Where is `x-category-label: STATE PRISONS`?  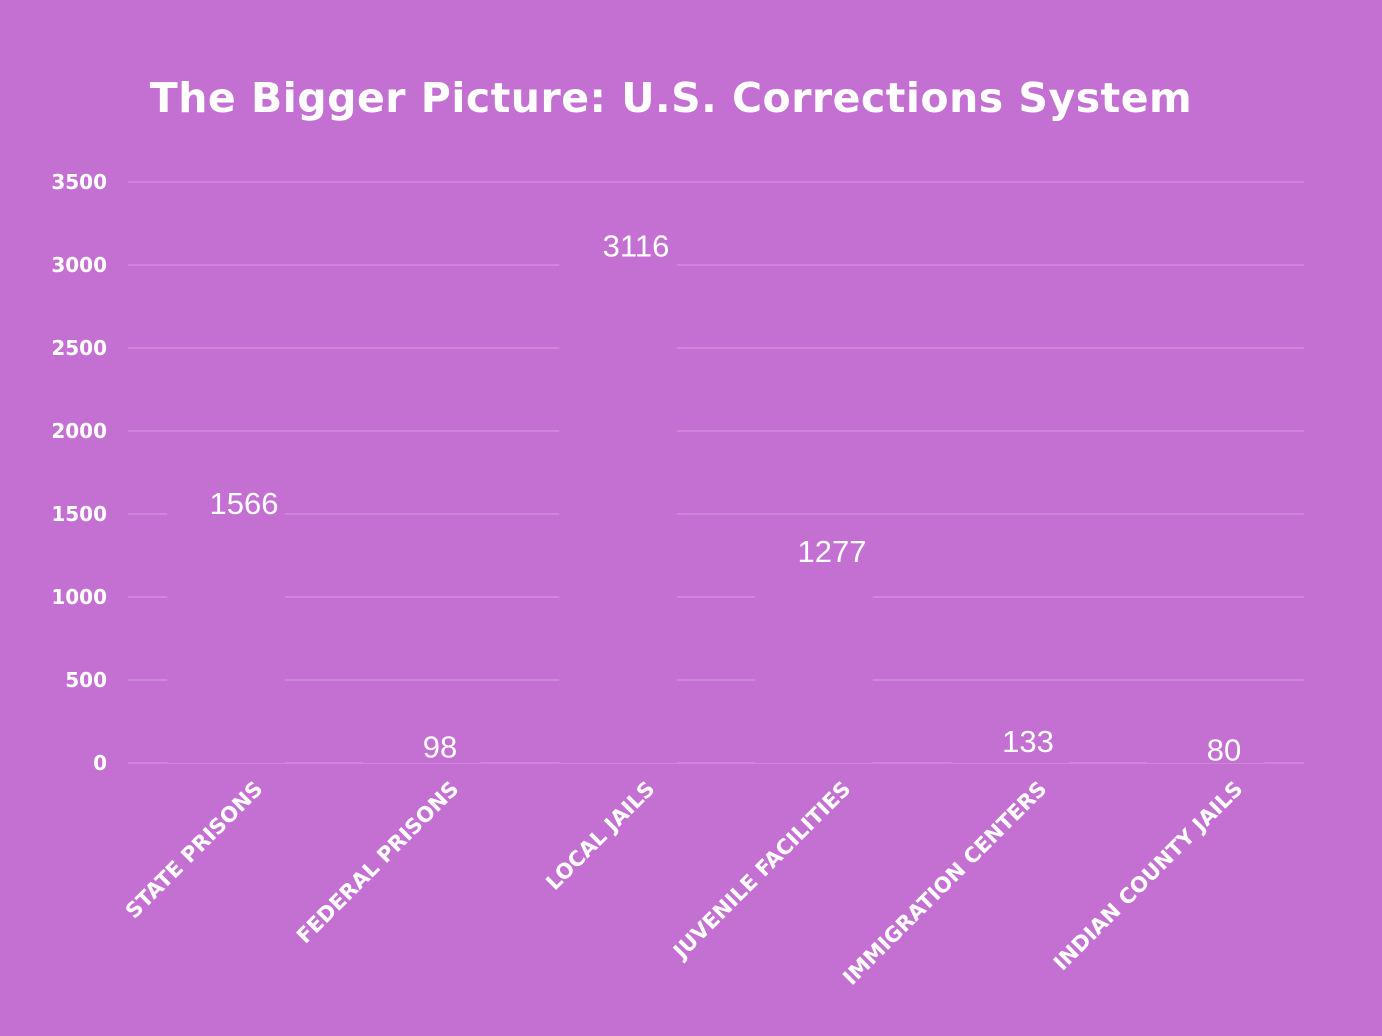 x-category-label: STATE PRISONS is located at coordinates (194, 850).